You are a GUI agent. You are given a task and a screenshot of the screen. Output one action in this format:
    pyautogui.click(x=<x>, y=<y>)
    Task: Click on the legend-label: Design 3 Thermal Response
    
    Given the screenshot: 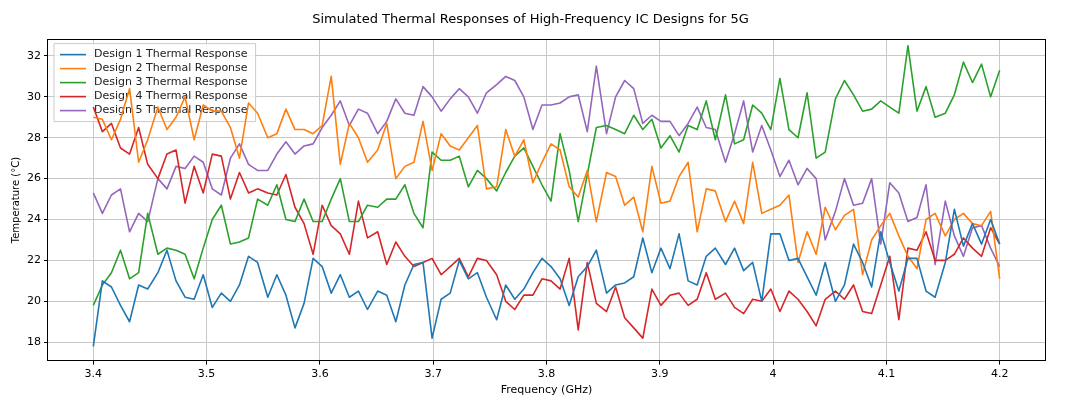 What is the action you would take?
    pyautogui.click(x=171, y=82)
    